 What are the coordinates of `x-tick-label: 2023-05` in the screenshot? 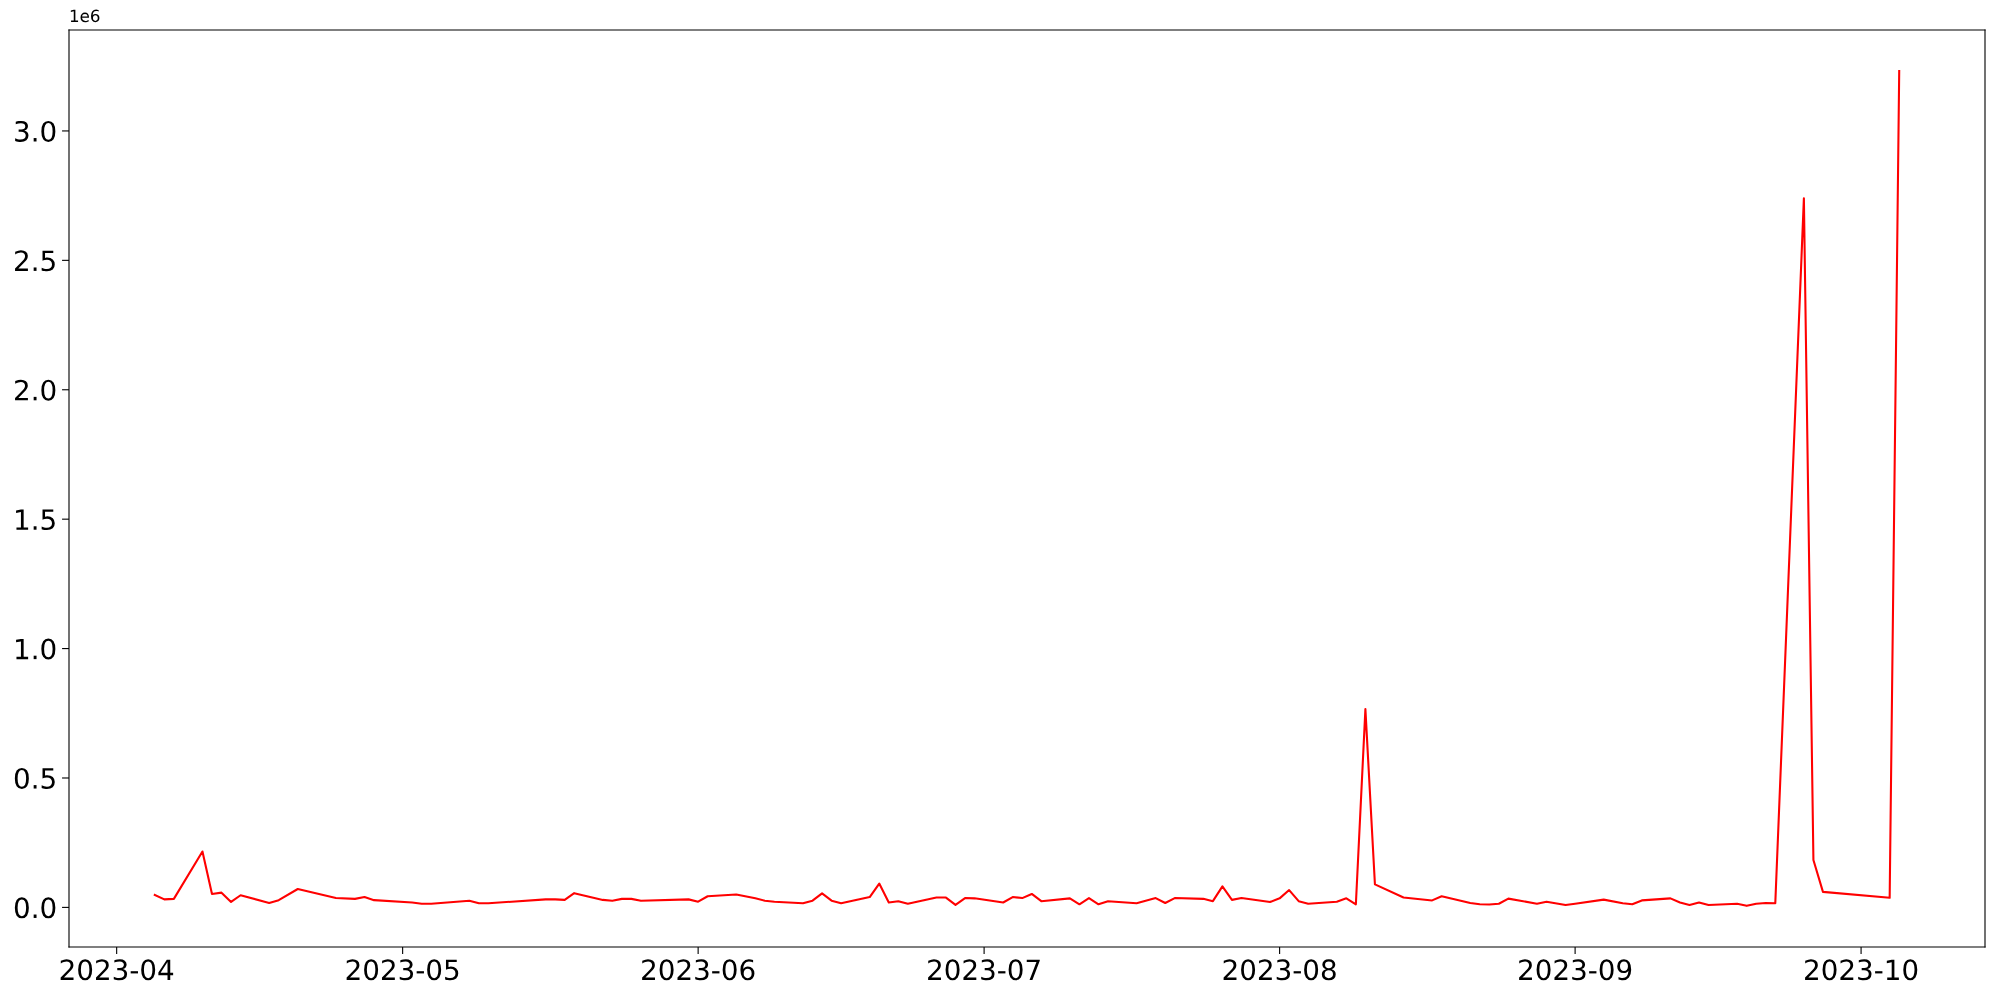 It's located at (402, 970).